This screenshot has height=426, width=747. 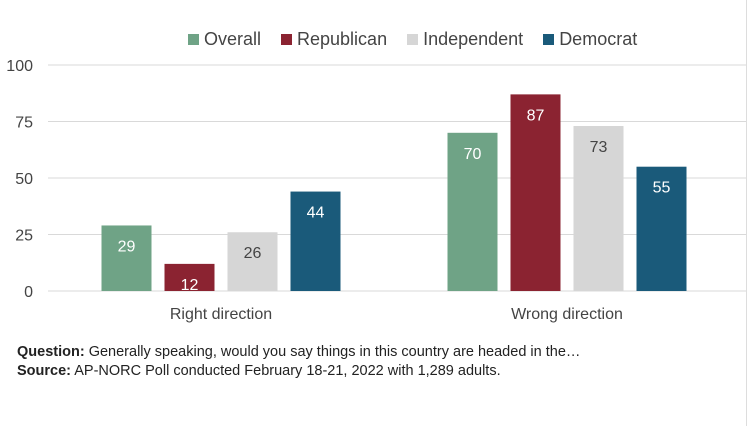 I want to click on legend-item-overall: Overall, so click(x=224, y=39).